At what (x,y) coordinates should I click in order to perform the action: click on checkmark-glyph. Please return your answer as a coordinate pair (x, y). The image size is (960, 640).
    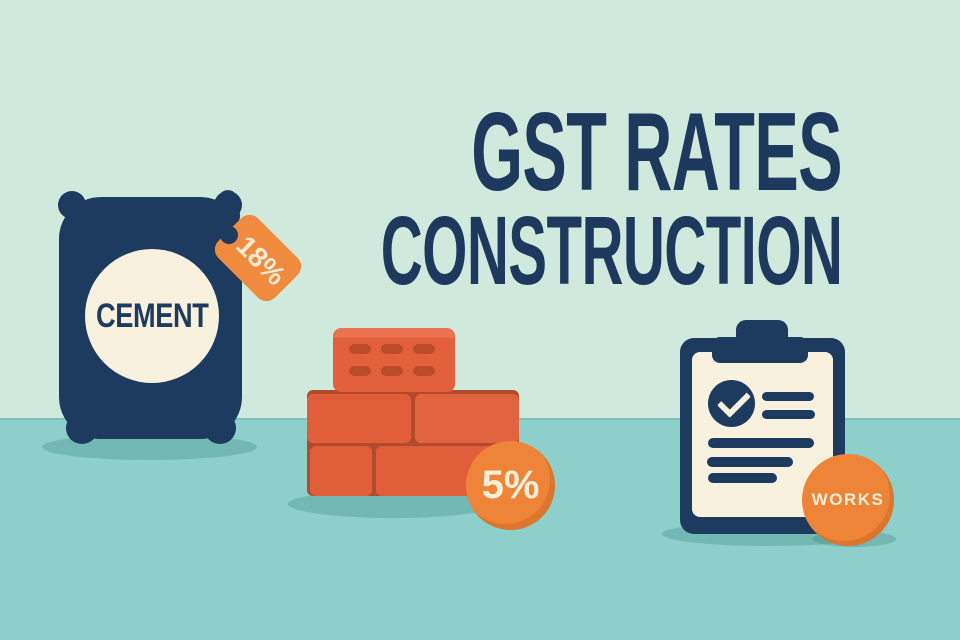
    Looking at the image, I should click on (734, 401).